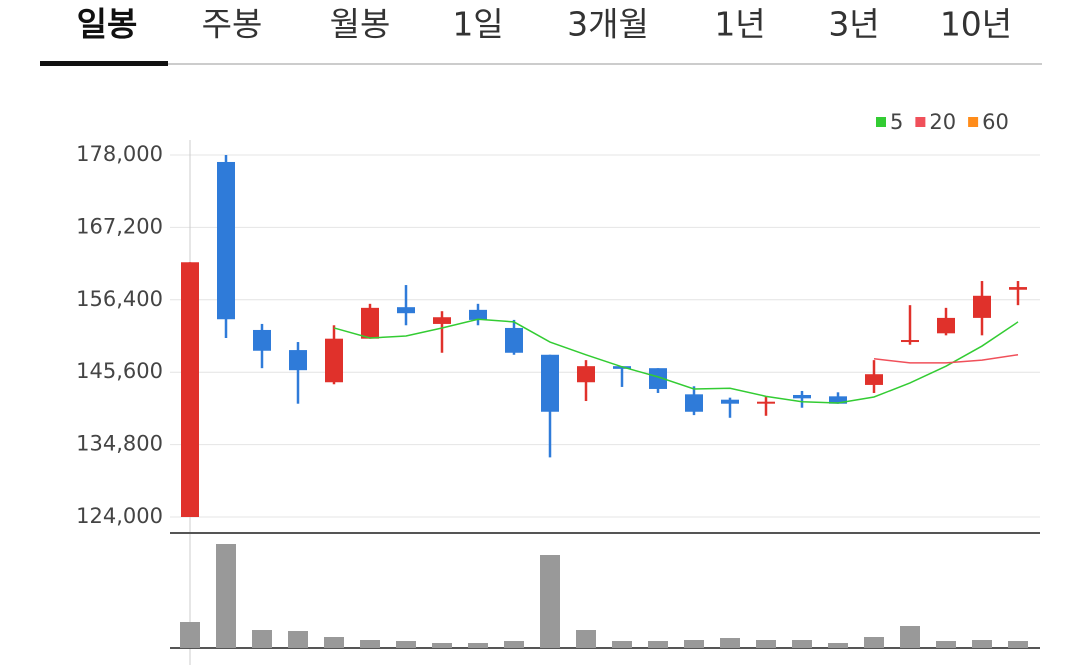 The height and width of the screenshot is (665, 1080). What do you see at coordinates (477, 24) in the screenshot?
I see `tab: 1일` at bounding box center [477, 24].